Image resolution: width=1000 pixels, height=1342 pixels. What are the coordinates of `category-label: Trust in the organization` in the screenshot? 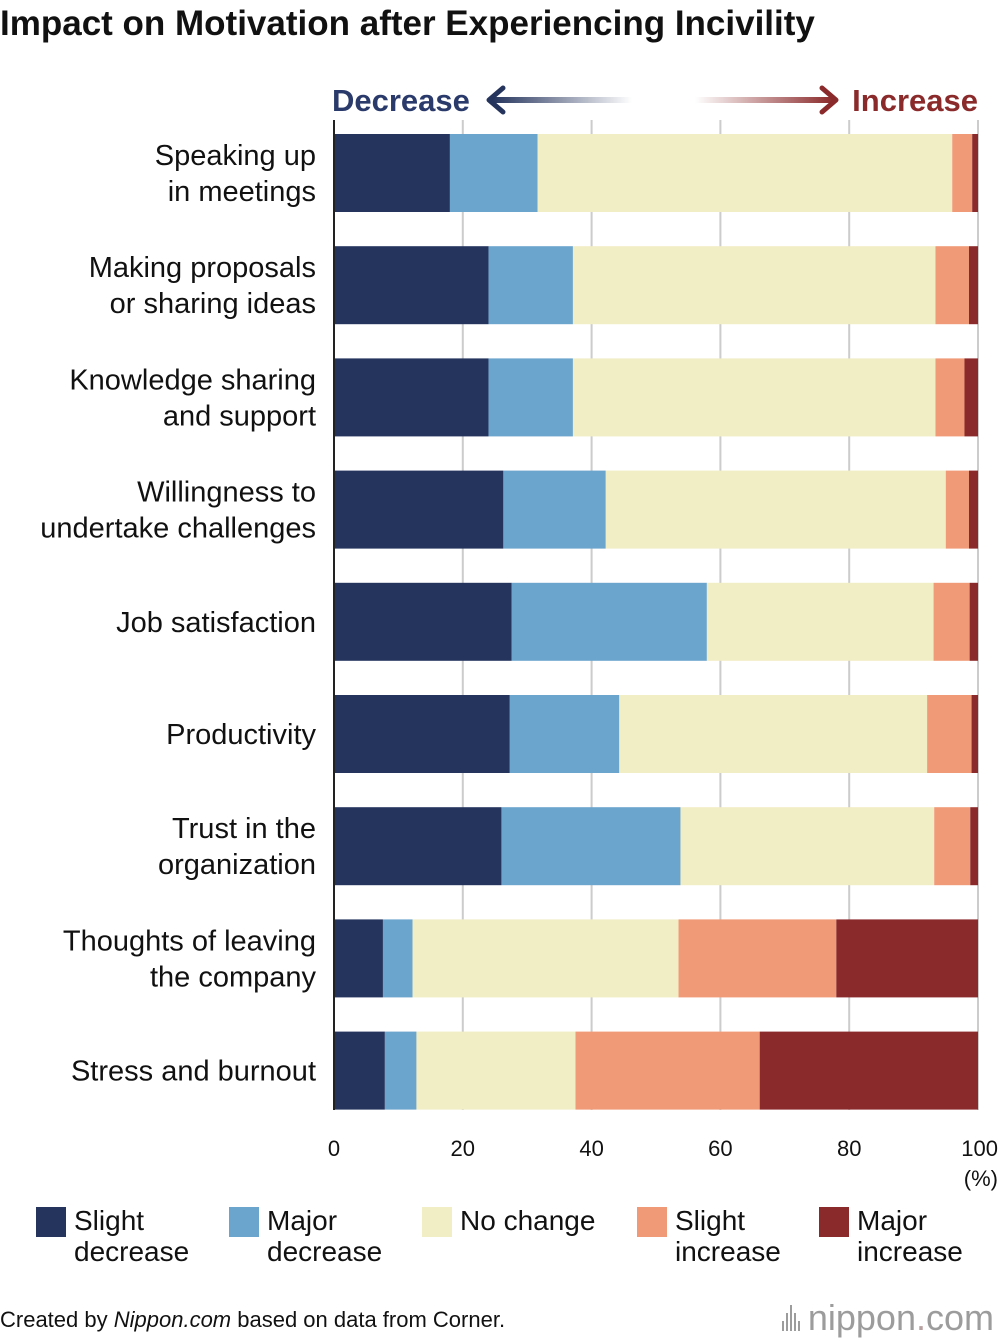 It's located at (237, 847).